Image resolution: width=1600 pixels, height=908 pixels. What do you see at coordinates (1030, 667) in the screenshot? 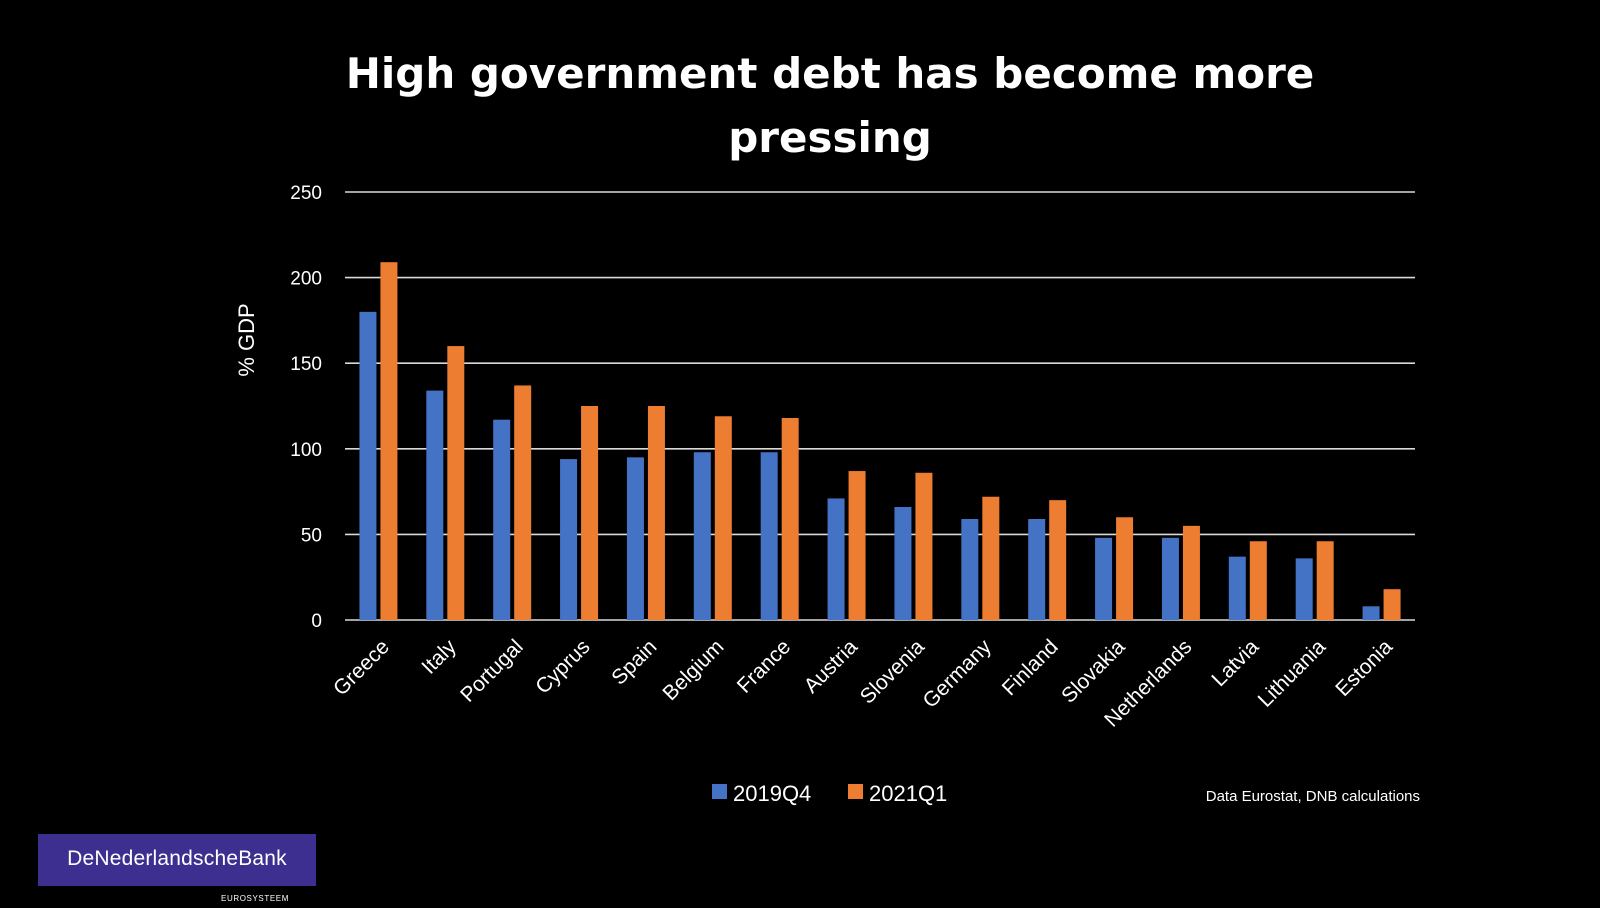
I see `x-tick-label-finland: Finland` at bounding box center [1030, 667].